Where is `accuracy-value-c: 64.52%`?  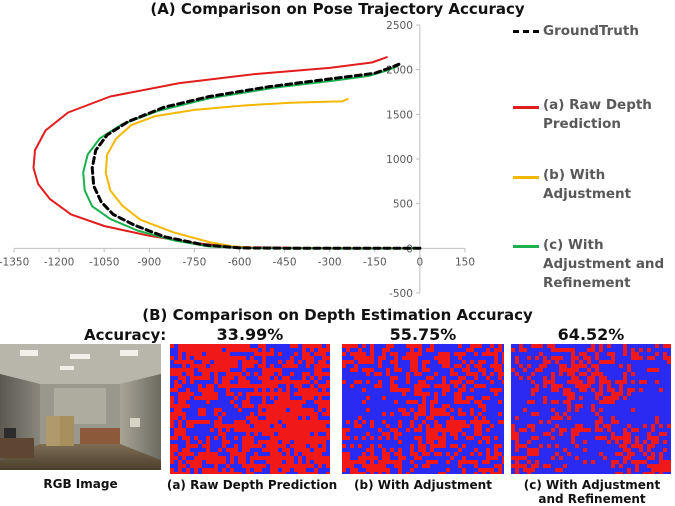
accuracy-value-c: 64.52% is located at coordinates (591, 334).